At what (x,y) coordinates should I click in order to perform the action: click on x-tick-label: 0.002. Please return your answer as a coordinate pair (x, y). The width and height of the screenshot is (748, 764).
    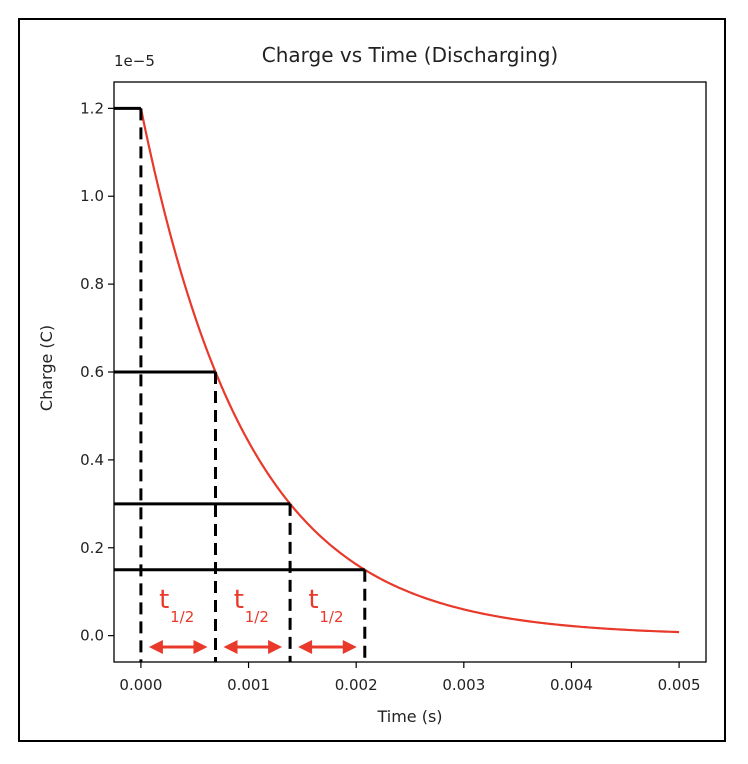
    Looking at the image, I should click on (356, 685).